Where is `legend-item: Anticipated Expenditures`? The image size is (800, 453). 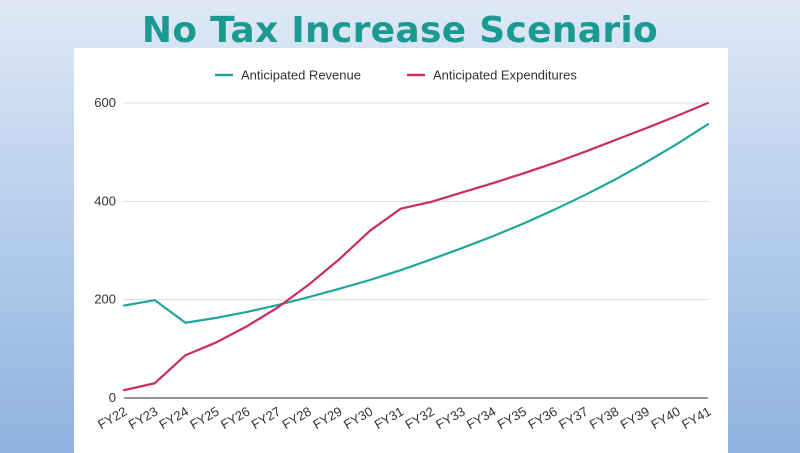
legend-item: Anticipated Expenditures is located at coordinates (492, 75).